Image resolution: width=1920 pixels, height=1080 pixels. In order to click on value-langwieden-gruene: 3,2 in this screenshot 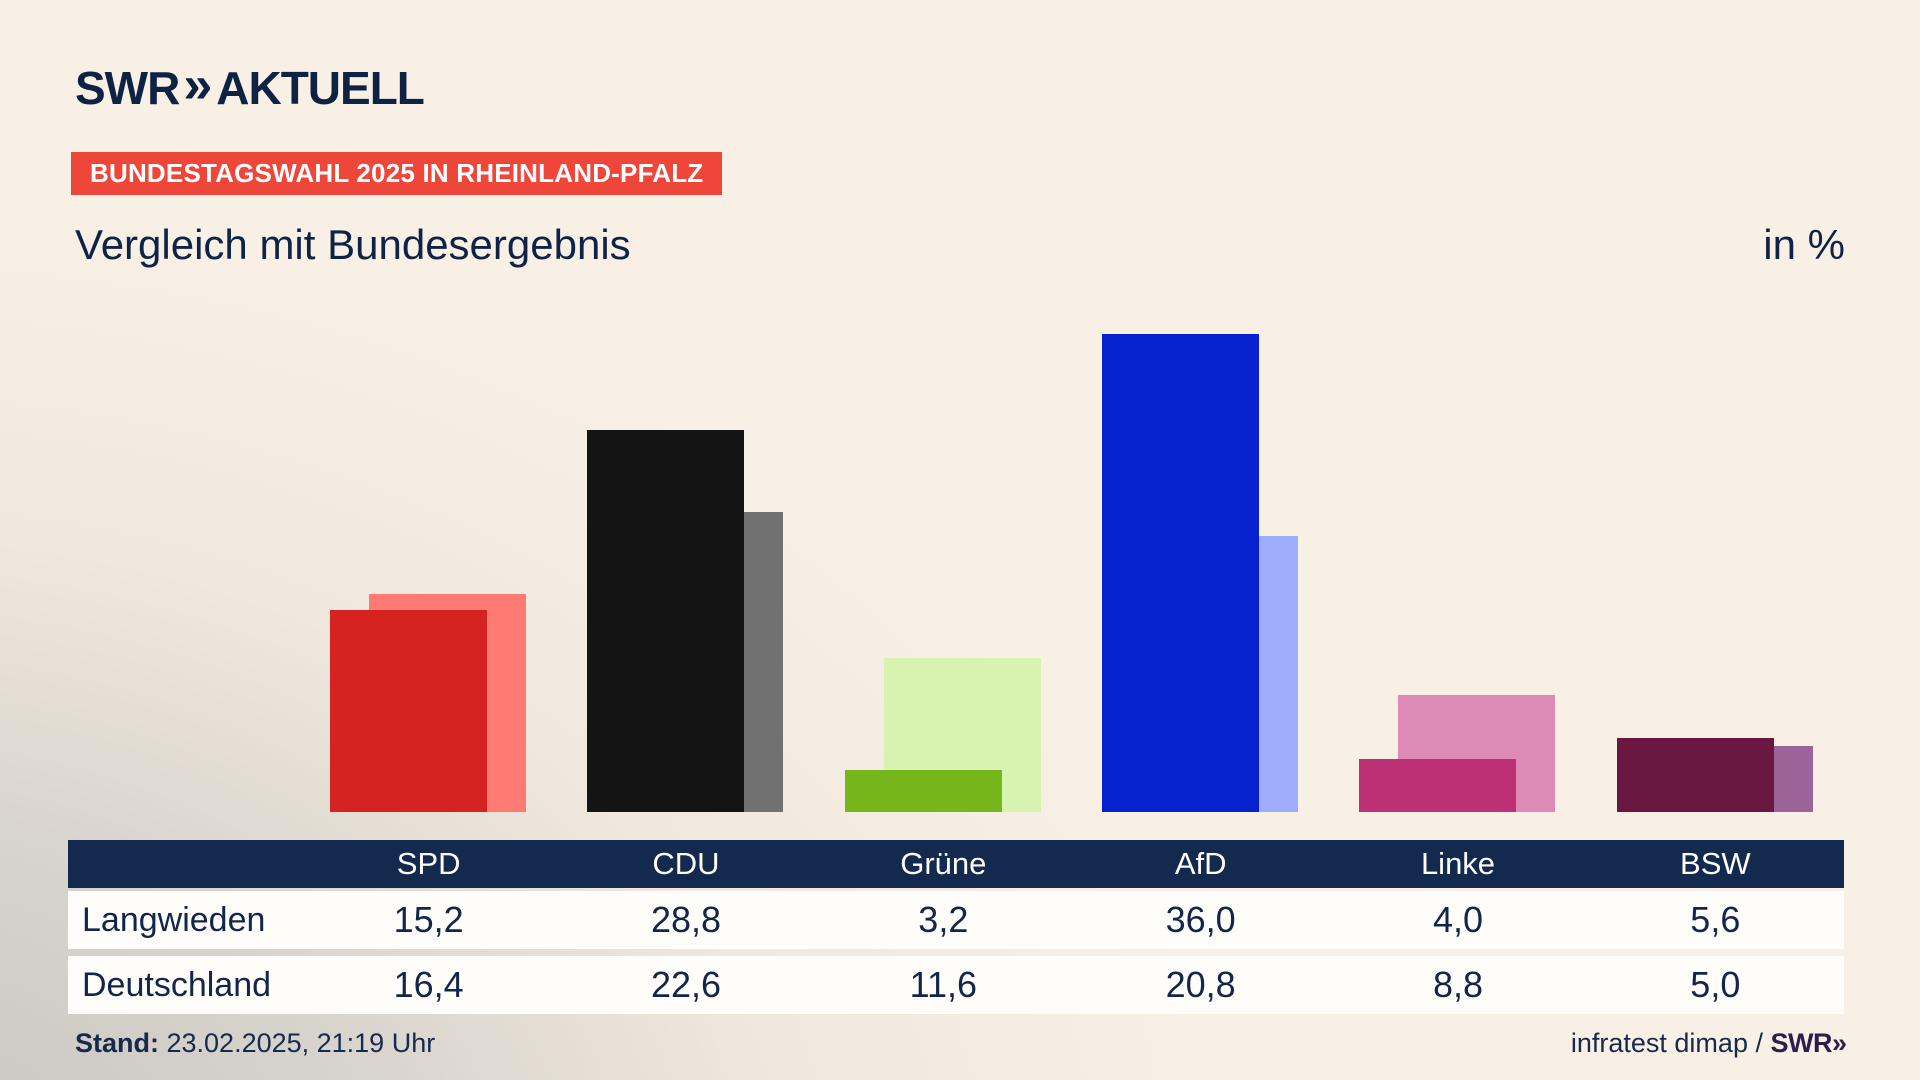, I will do `click(943, 919)`.